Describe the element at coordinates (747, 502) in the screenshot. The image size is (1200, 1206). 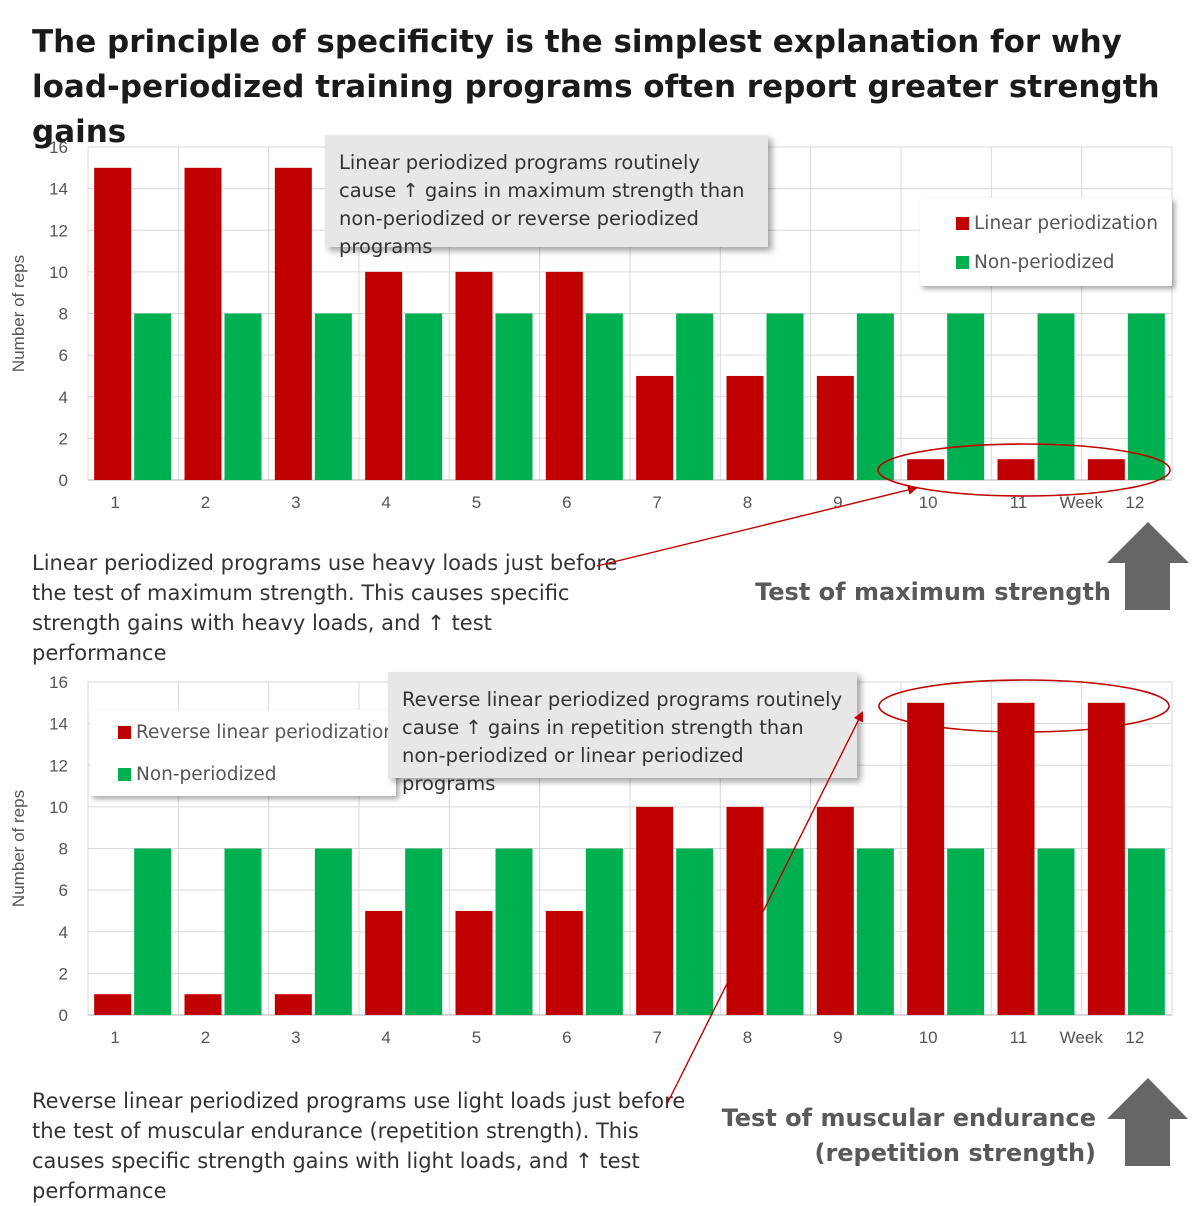
I see `x-tick-label: 8` at that location.